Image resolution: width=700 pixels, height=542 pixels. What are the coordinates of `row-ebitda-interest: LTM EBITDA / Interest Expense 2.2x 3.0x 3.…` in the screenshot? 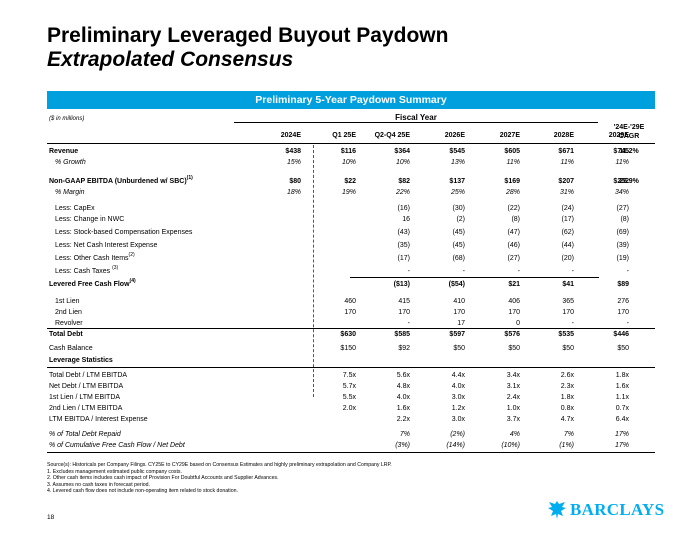 It's located at (351, 419).